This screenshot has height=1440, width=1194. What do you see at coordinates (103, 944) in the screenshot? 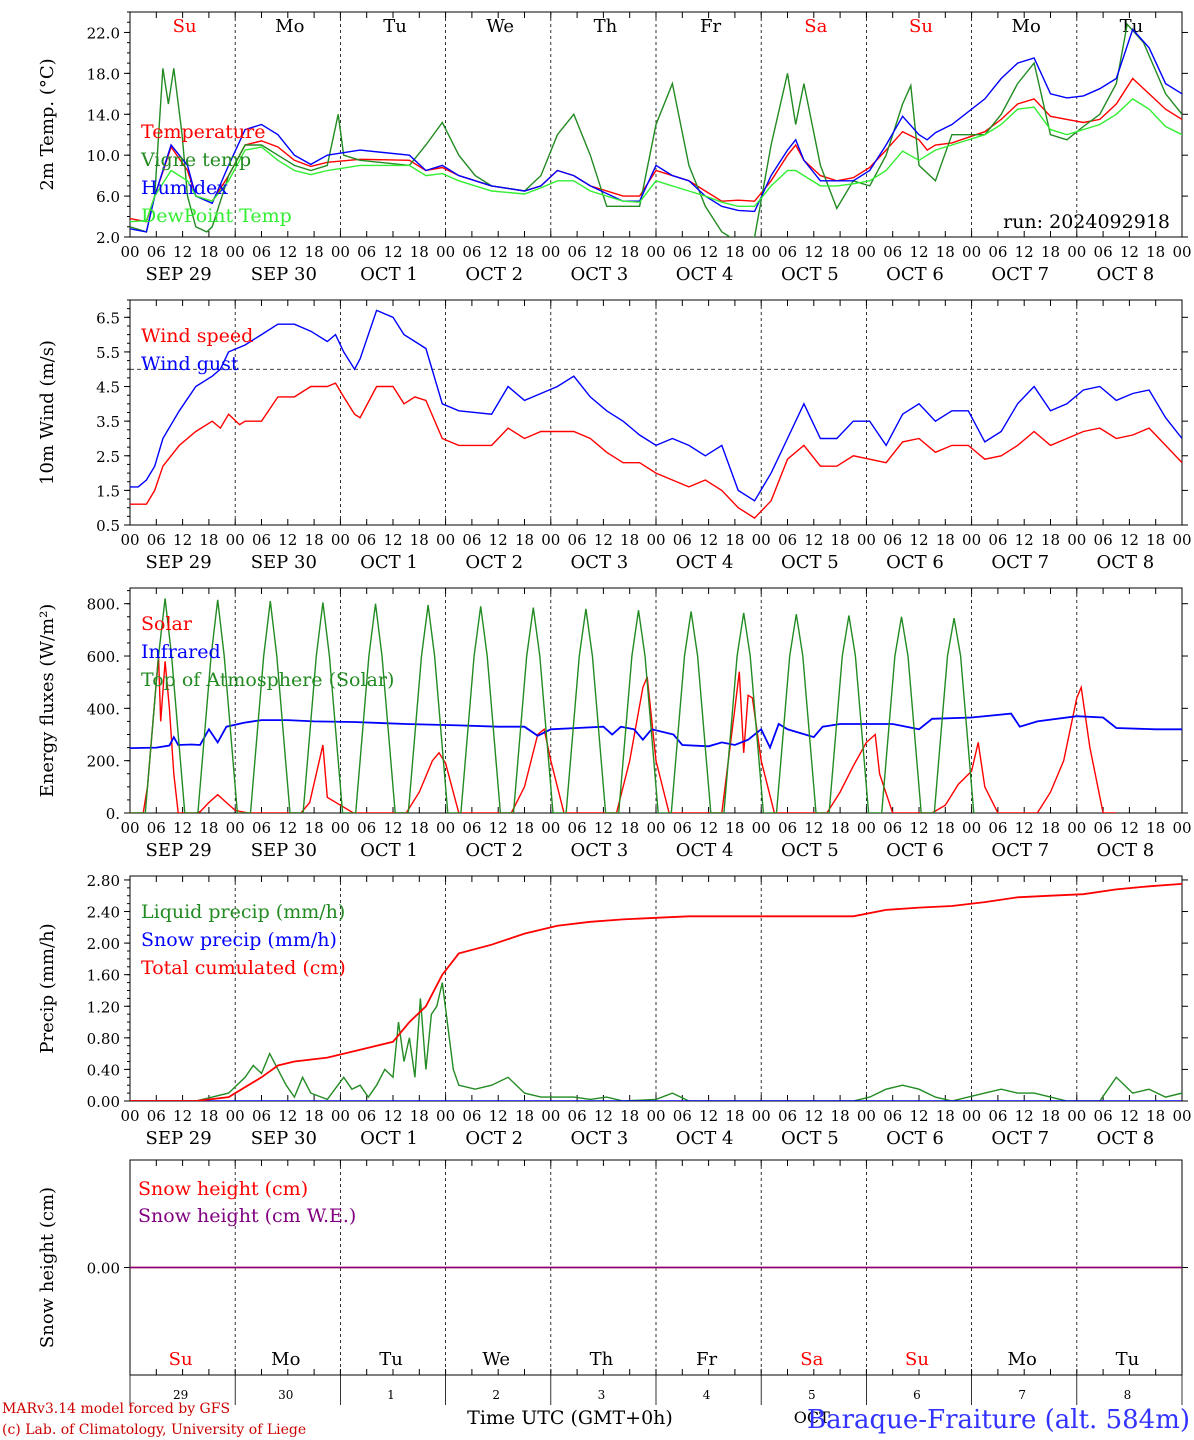
I see `y-tick-label: 2.00` at bounding box center [103, 944].